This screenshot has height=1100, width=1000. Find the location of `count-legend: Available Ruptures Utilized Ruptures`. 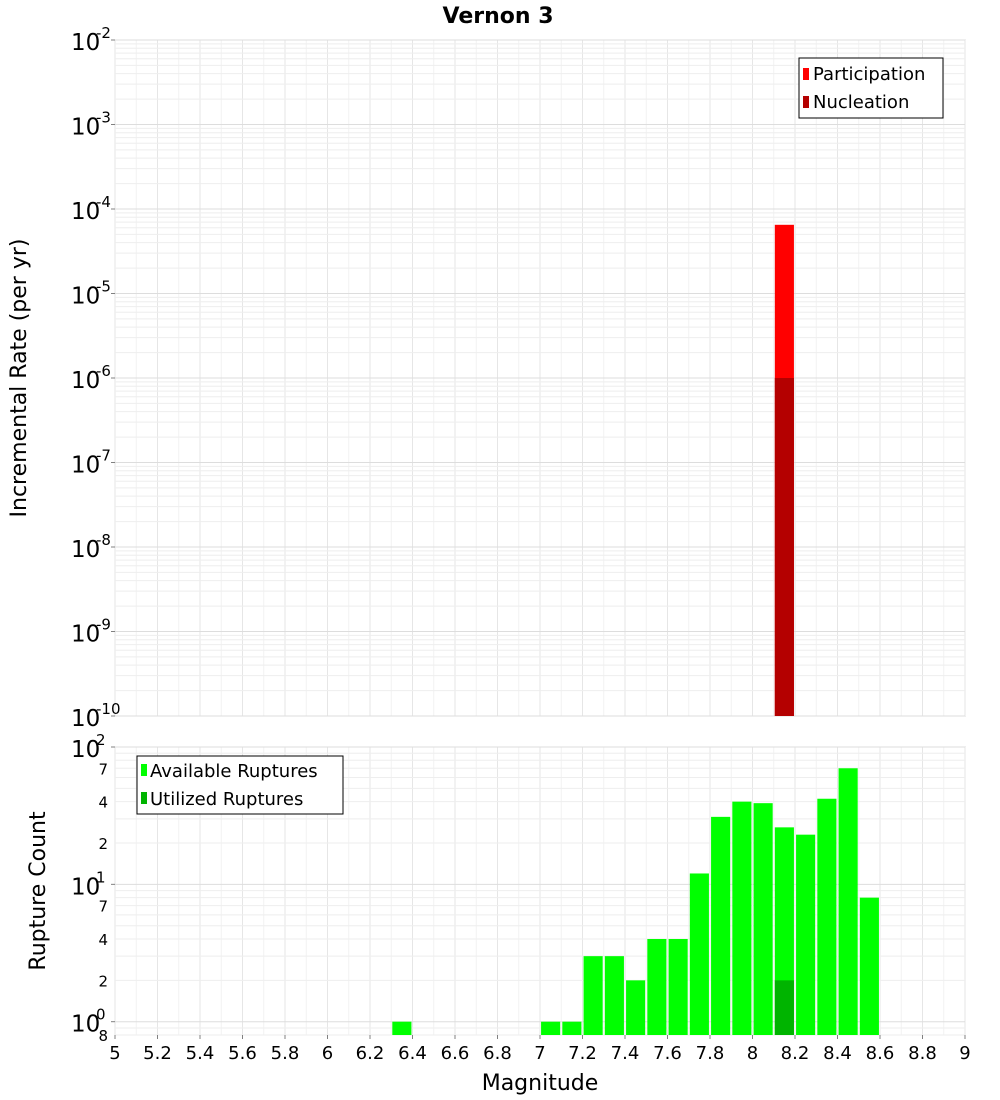

count-legend: Available Ruptures Utilized Ruptures is located at coordinates (240, 785).